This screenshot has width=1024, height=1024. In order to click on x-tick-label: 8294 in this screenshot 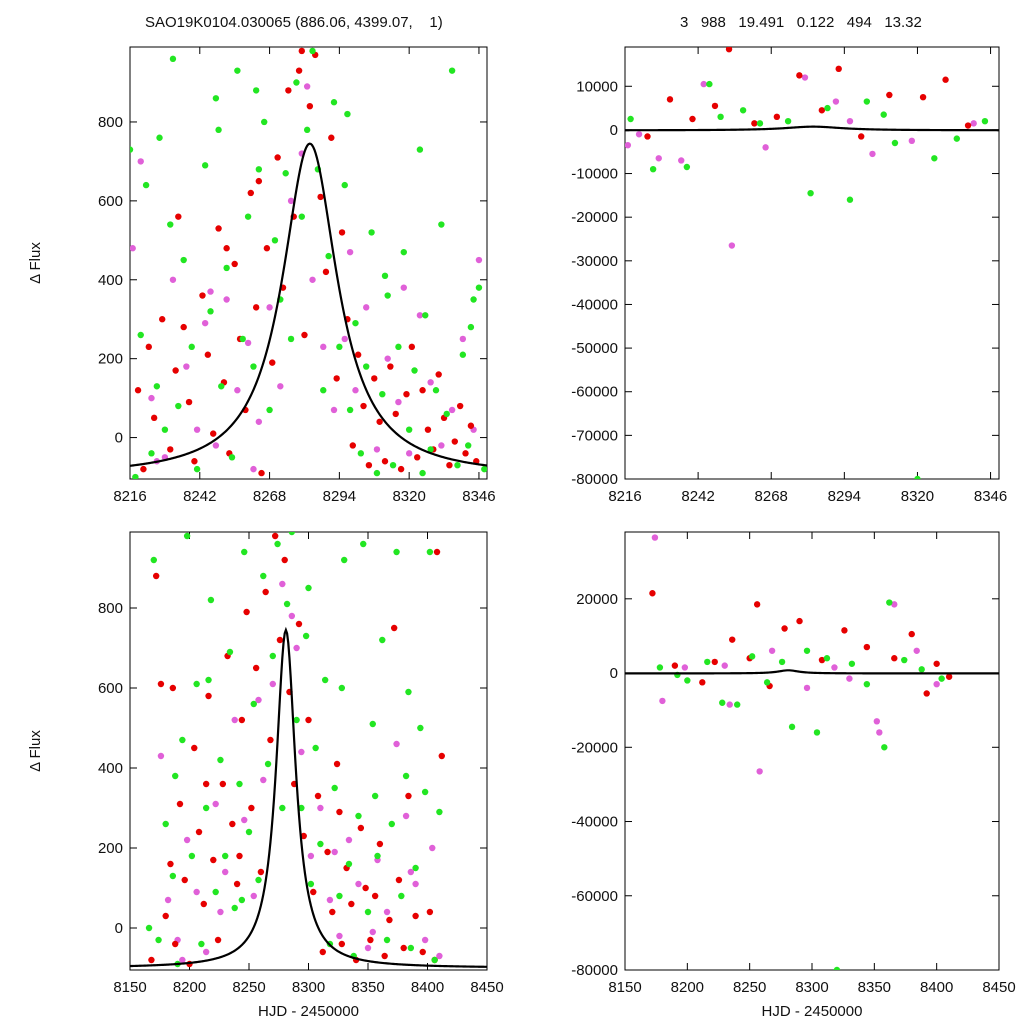, I will do `click(844, 496)`.